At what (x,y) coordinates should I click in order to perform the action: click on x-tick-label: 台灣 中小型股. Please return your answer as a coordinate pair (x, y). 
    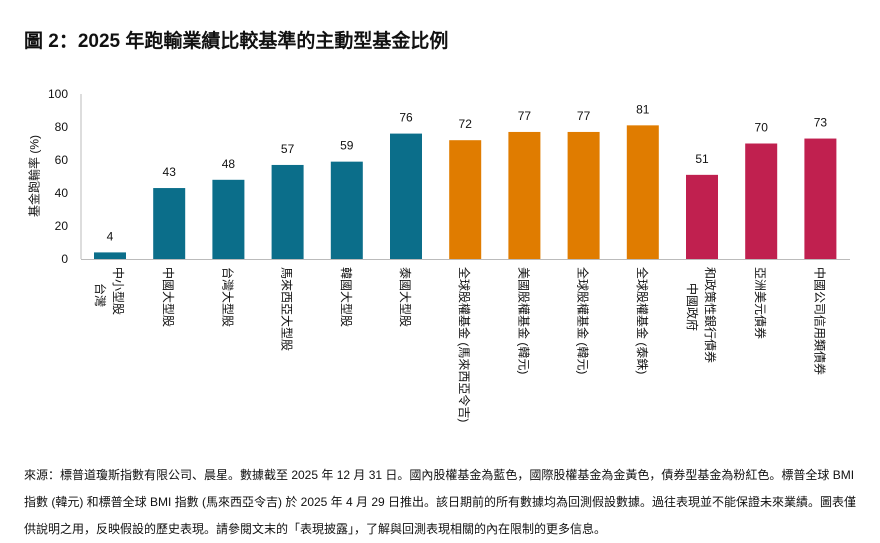
    Looking at the image, I should click on (109, 291).